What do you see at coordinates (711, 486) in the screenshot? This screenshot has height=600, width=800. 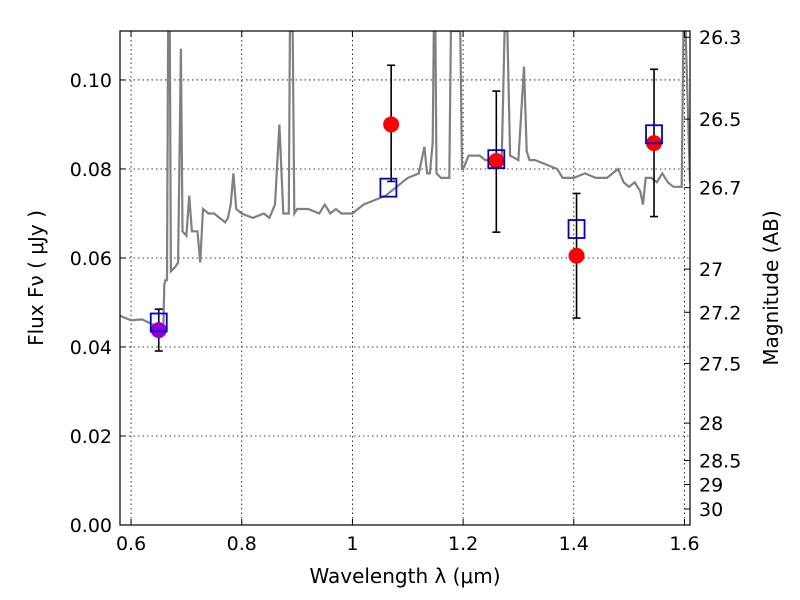 I see `right-tick-label: 29` at bounding box center [711, 486].